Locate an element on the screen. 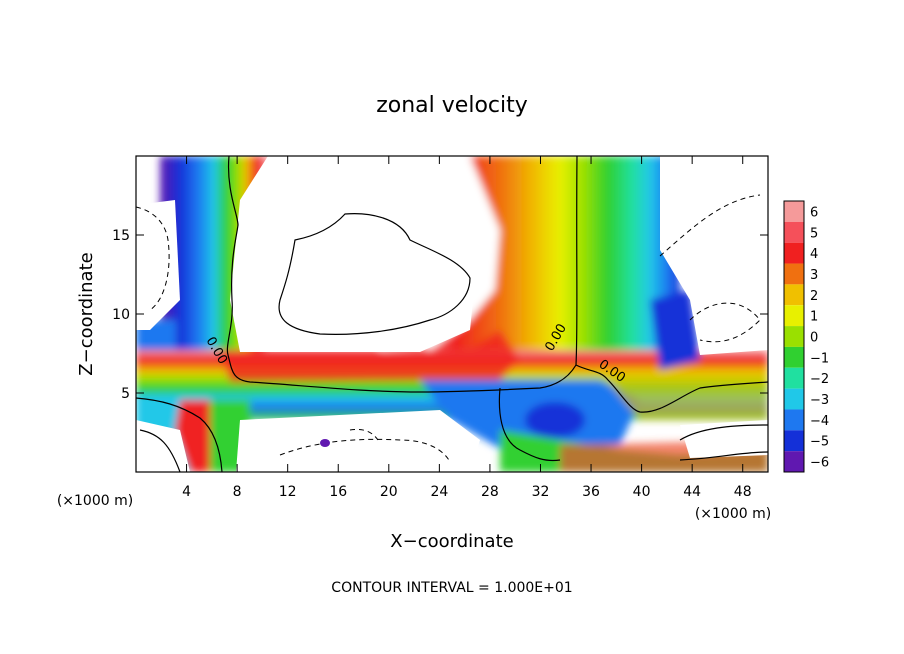 The height and width of the screenshot is (654, 904). x-unit-left: (×1000 m) is located at coordinates (95, 501).